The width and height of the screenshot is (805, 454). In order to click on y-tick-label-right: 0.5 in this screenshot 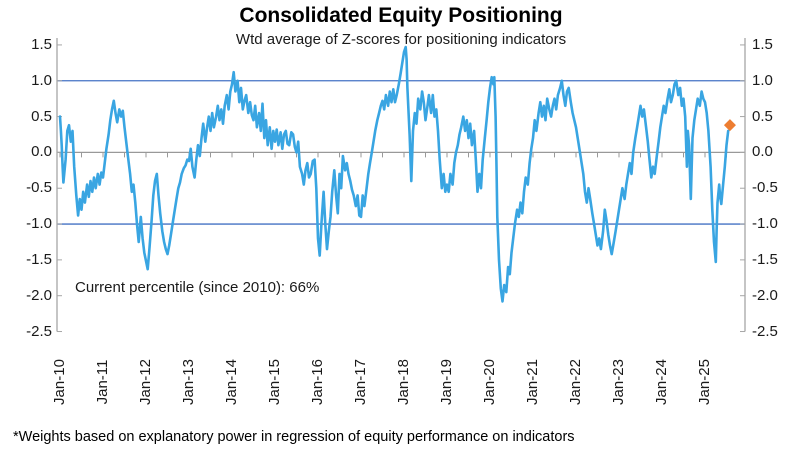, I will do `click(762, 116)`.